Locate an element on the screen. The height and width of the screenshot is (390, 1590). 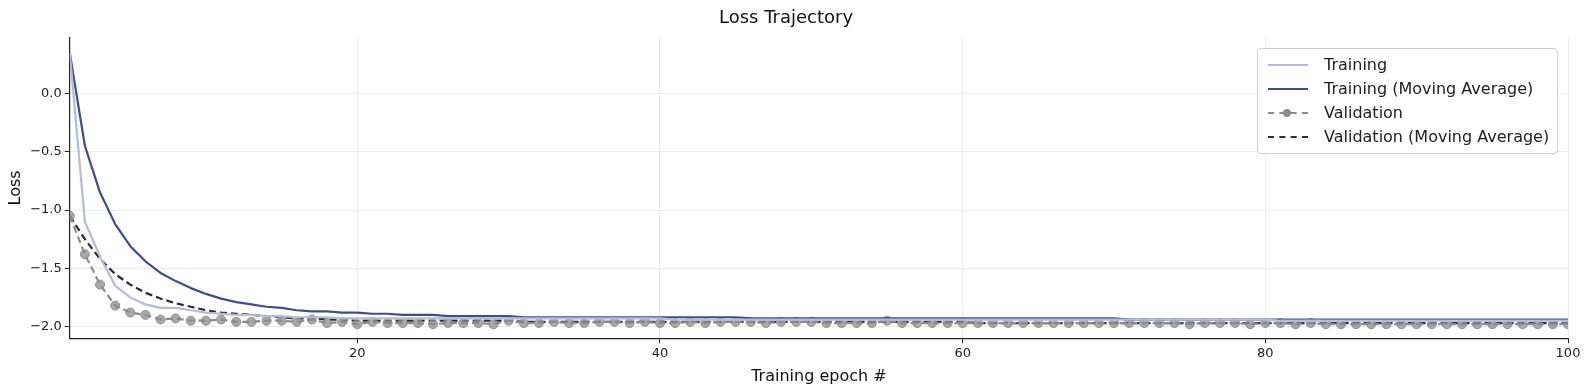
legend-label: Training (Moving Average) is located at coordinates (1429, 89).